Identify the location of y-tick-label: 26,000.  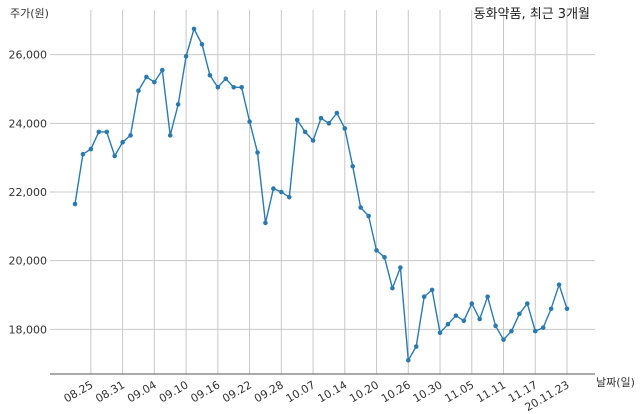
(28, 55).